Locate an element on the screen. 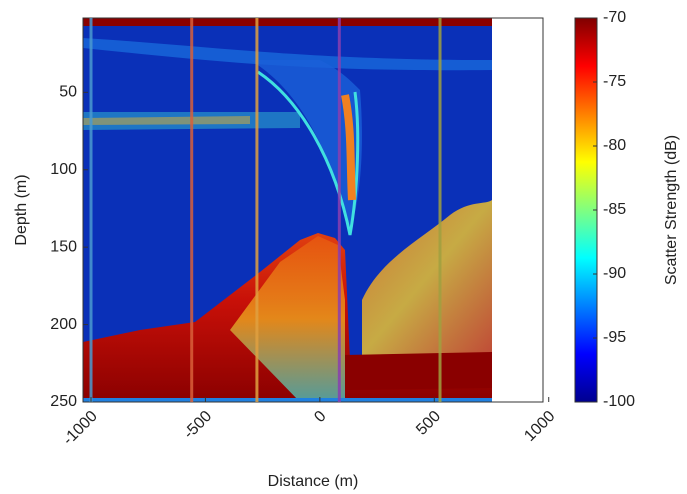 The image size is (687, 494). colorbar-tick-label: -80 is located at coordinates (614, 145).